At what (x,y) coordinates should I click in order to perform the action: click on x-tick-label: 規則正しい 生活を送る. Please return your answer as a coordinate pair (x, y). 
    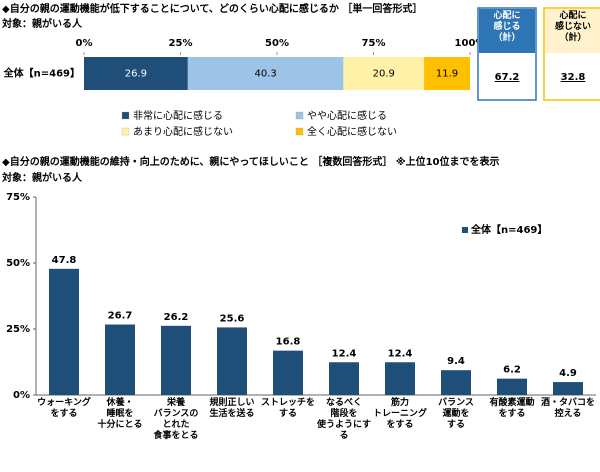
    Looking at the image, I should click on (232, 408).